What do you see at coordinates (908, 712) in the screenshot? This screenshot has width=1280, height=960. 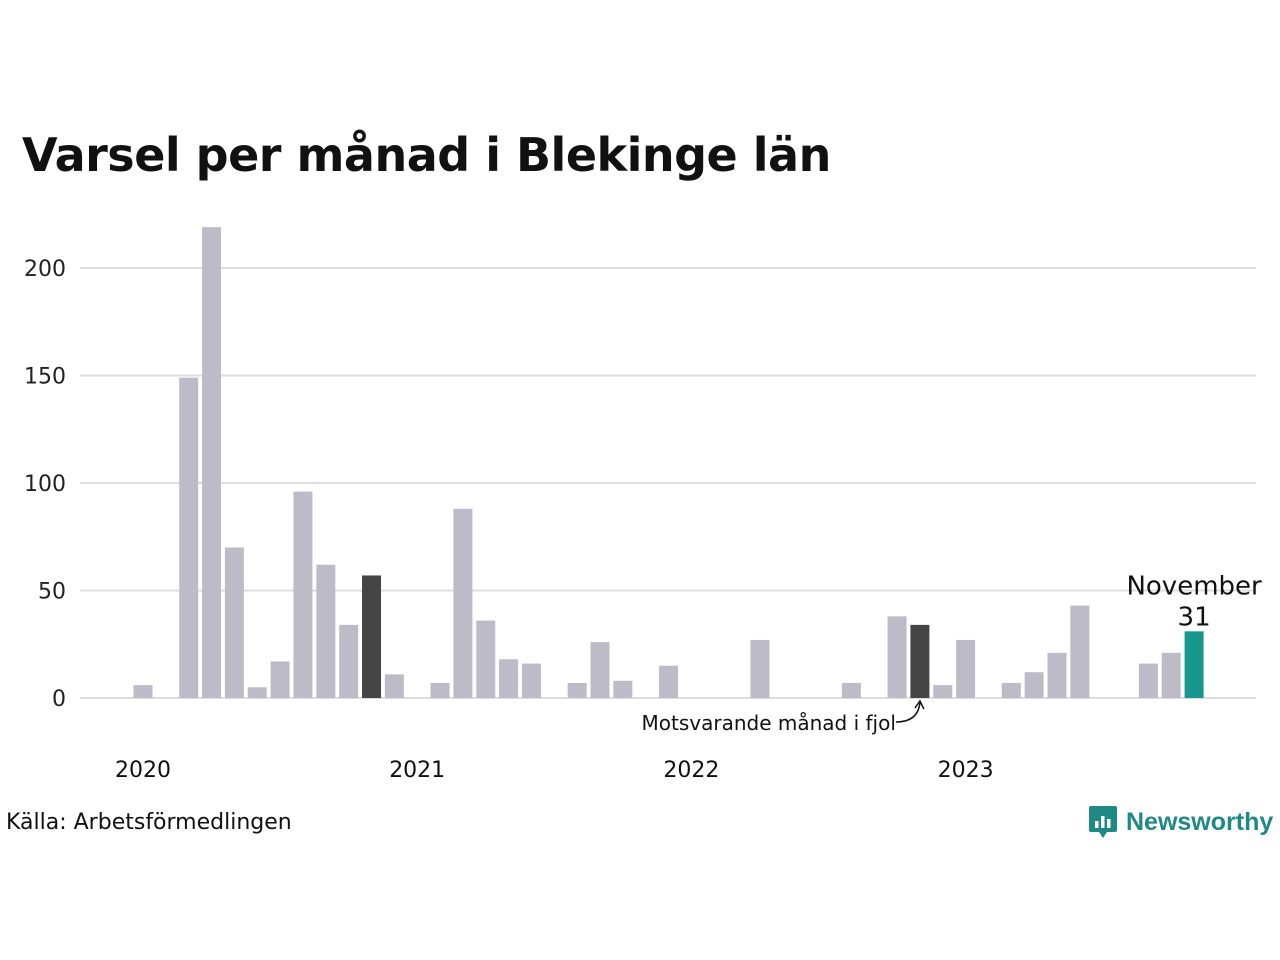 I see `annotation-arrow` at bounding box center [908, 712].